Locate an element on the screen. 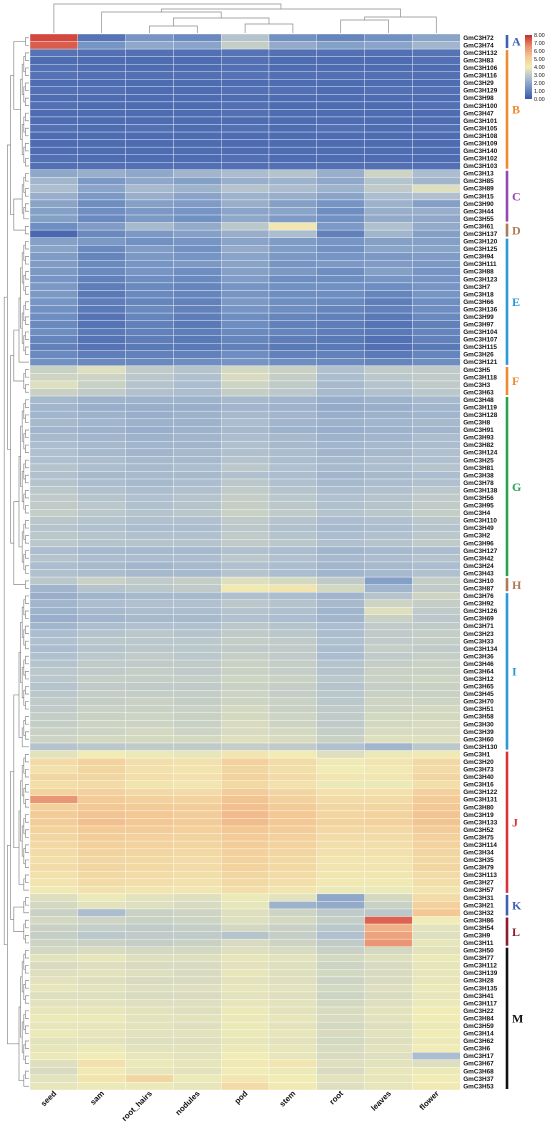 This screenshot has width=550, height=1126. row-label: GmC3H110 is located at coordinates (480, 521).